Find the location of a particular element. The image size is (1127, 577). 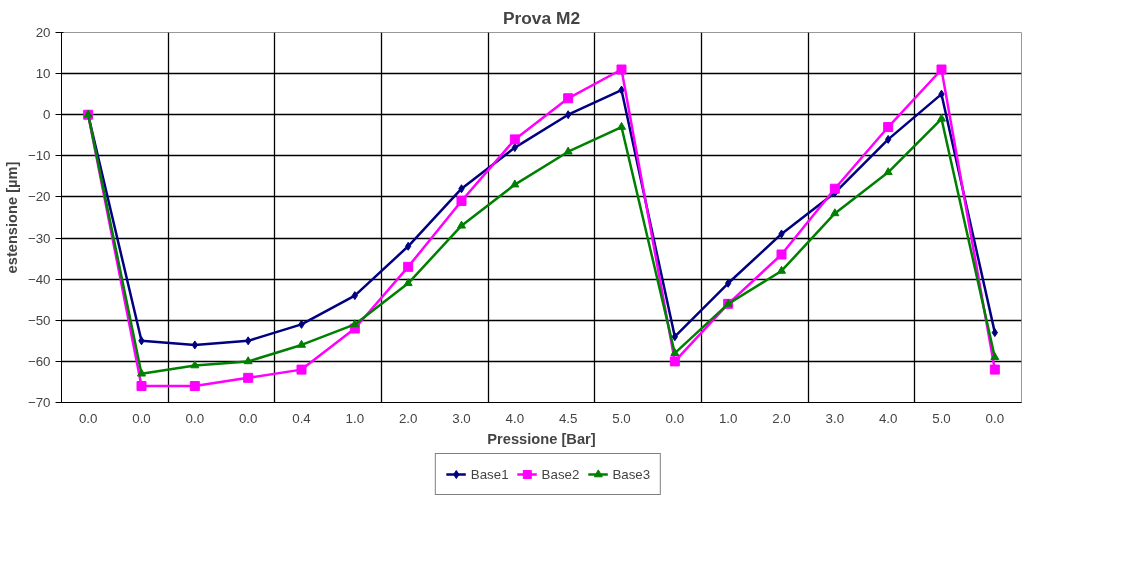

legend-label: Base1 is located at coordinates (489, 474).